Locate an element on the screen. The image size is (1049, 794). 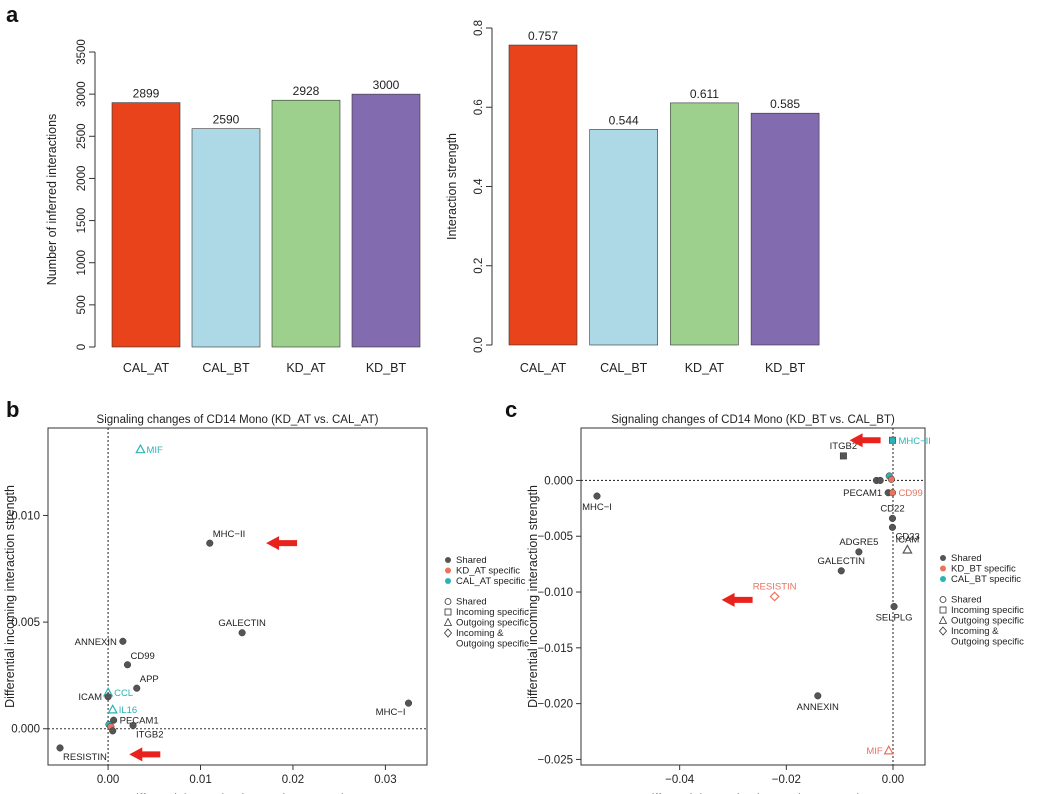
point-label: MHC−I is located at coordinates (597, 507).